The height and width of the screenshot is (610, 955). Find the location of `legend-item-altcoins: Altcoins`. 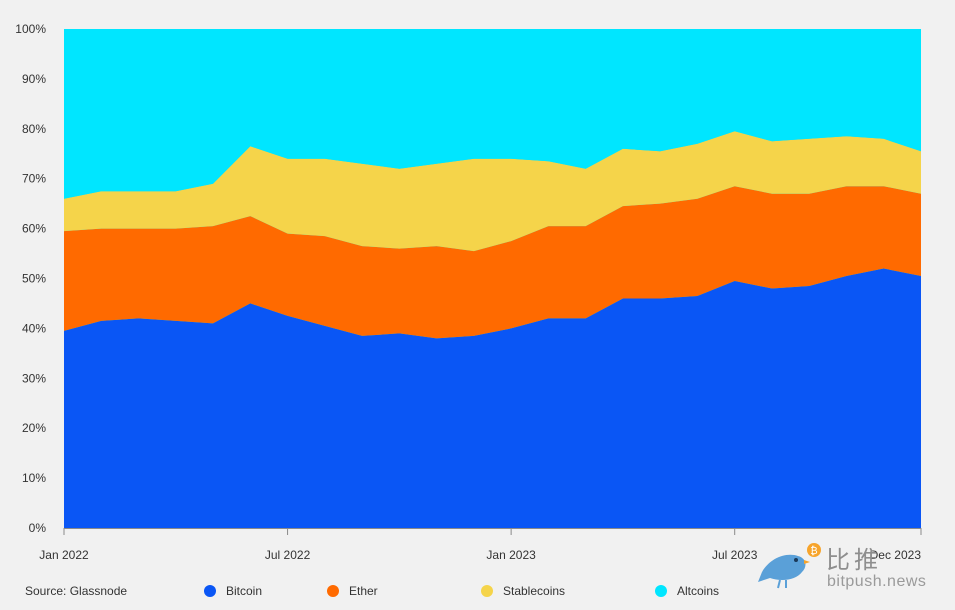

legend-item-altcoins: Altcoins is located at coordinates (687, 591).